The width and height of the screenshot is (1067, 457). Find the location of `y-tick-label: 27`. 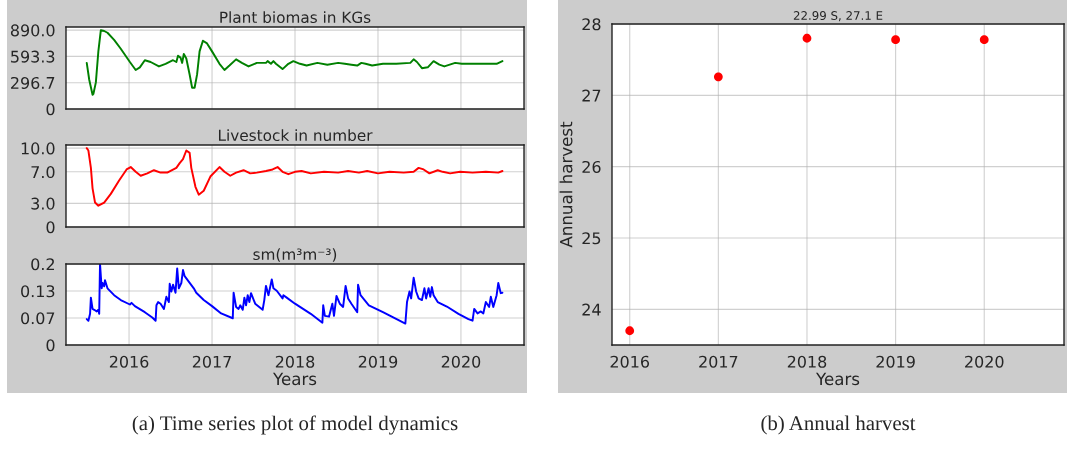

y-tick-label: 27 is located at coordinates (591, 95).